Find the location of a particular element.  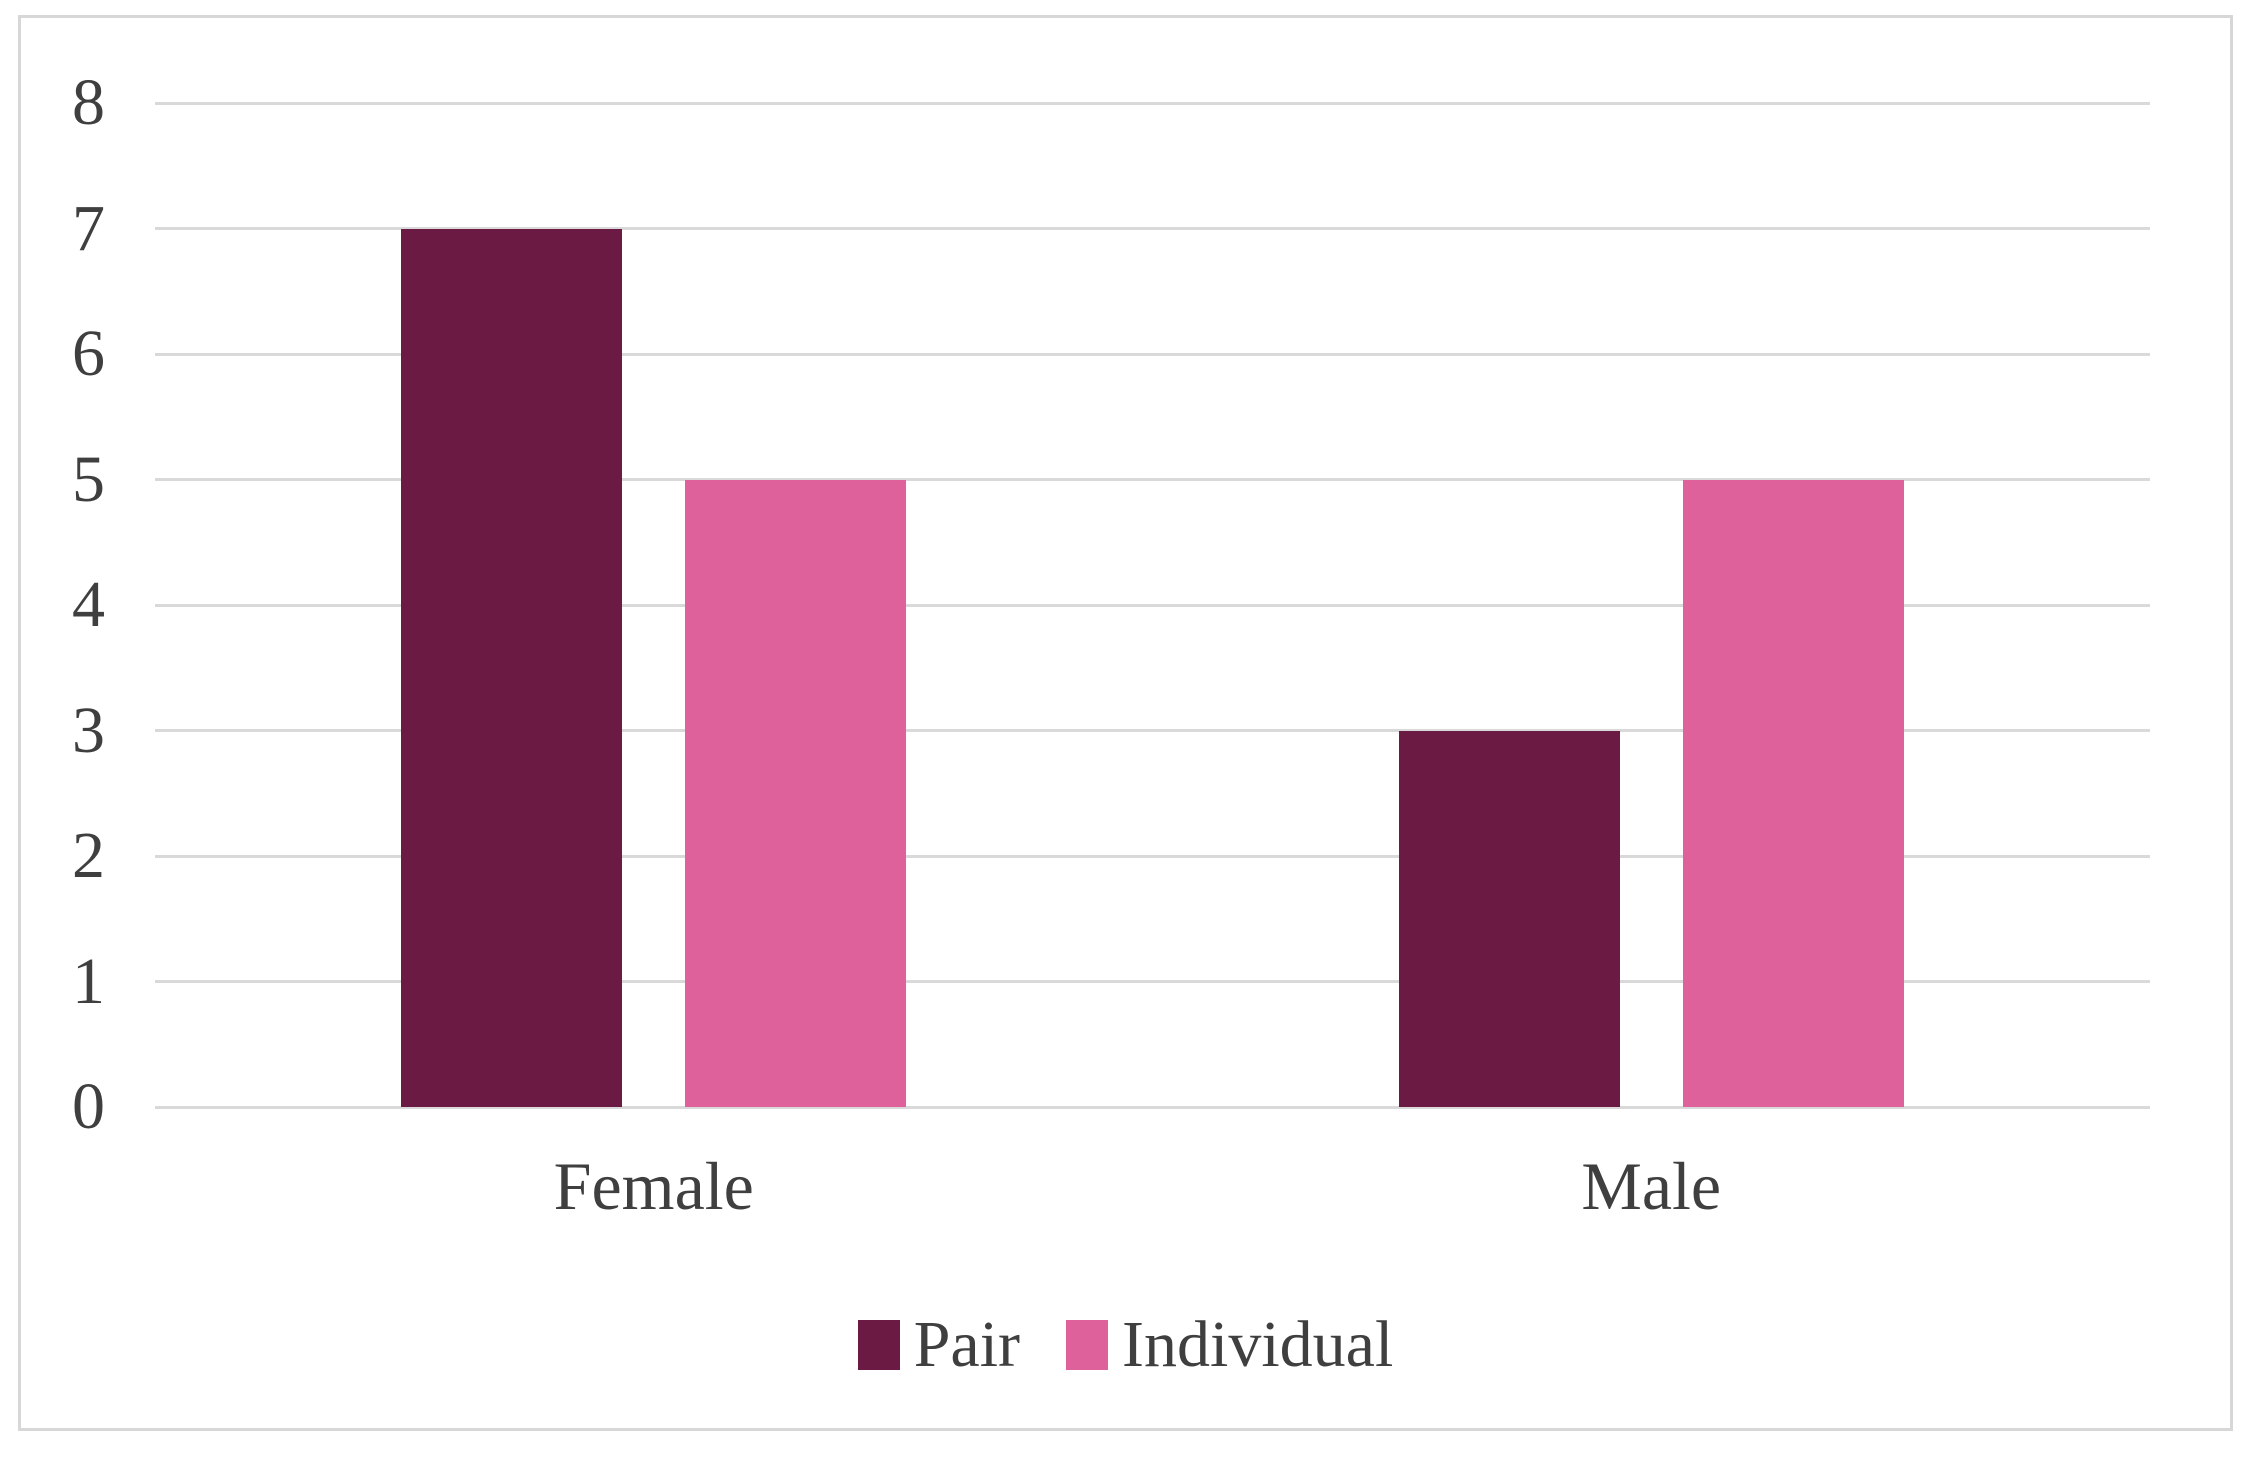

bar-male-individual is located at coordinates (1793, 793).